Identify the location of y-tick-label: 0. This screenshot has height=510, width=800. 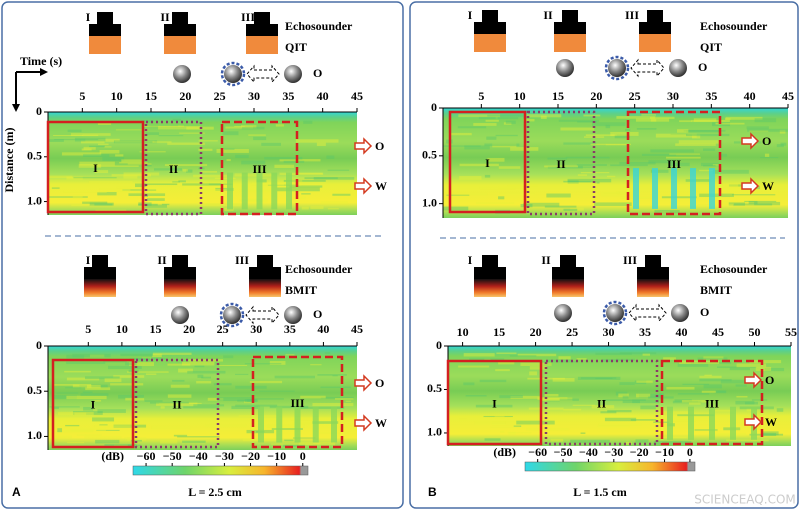
(39, 345).